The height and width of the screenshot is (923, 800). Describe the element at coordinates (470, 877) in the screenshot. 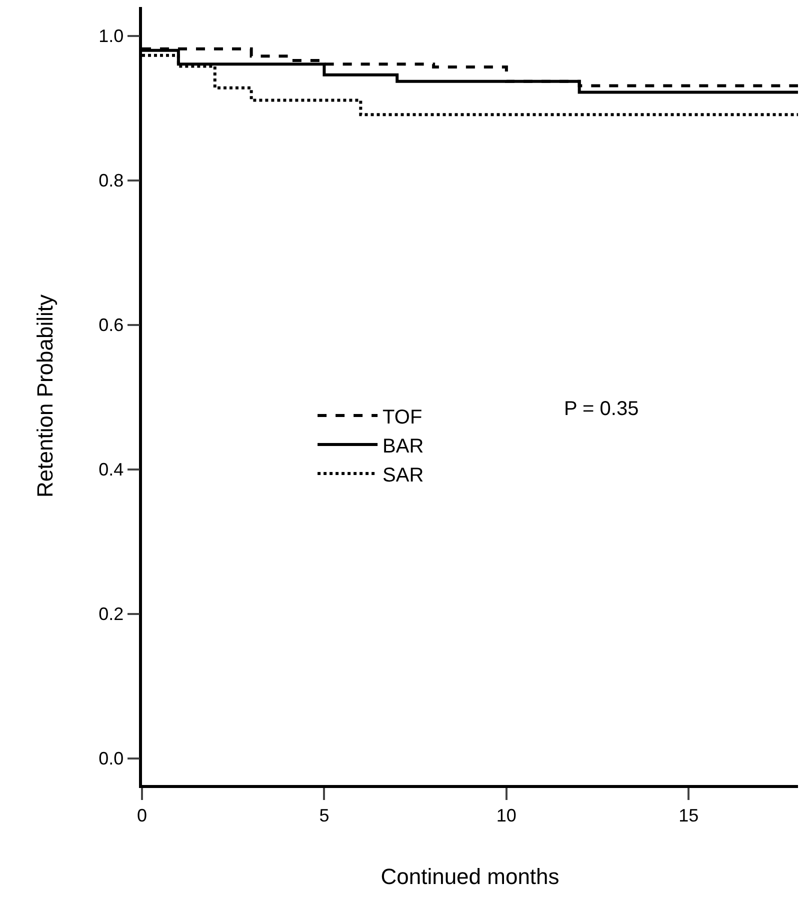

I see `x-axis-title: Continued months` at that location.